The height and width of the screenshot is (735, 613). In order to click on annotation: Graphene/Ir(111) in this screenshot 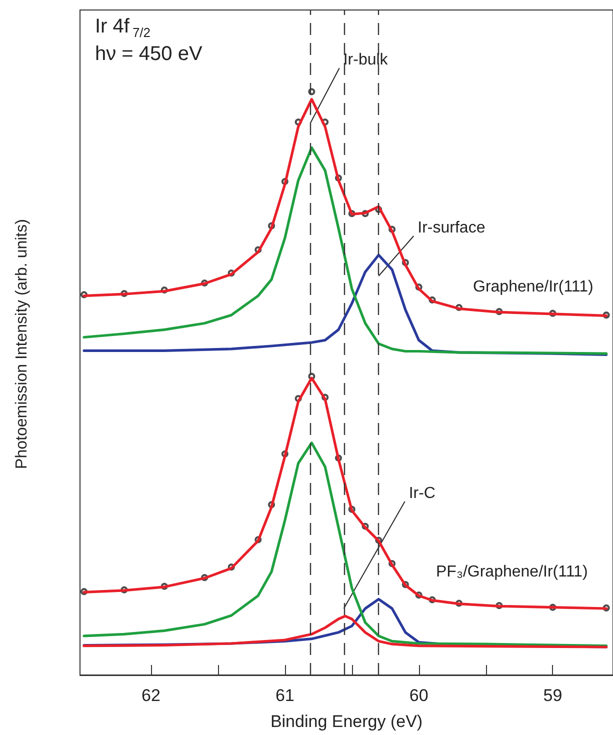, I will do `click(533, 287)`.